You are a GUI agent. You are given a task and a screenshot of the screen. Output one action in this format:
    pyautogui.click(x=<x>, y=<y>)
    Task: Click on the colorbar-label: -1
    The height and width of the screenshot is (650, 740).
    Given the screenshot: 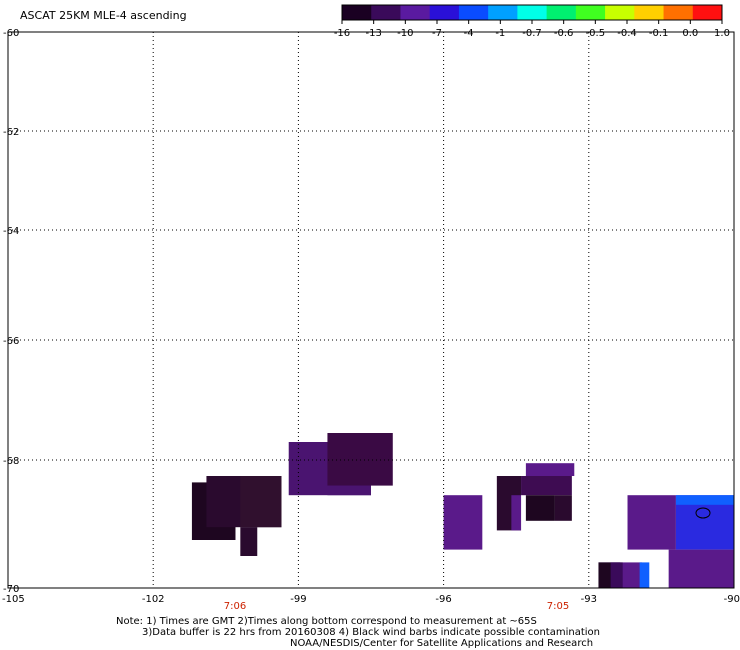 What is the action you would take?
    pyautogui.click(x=500, y=33)
    